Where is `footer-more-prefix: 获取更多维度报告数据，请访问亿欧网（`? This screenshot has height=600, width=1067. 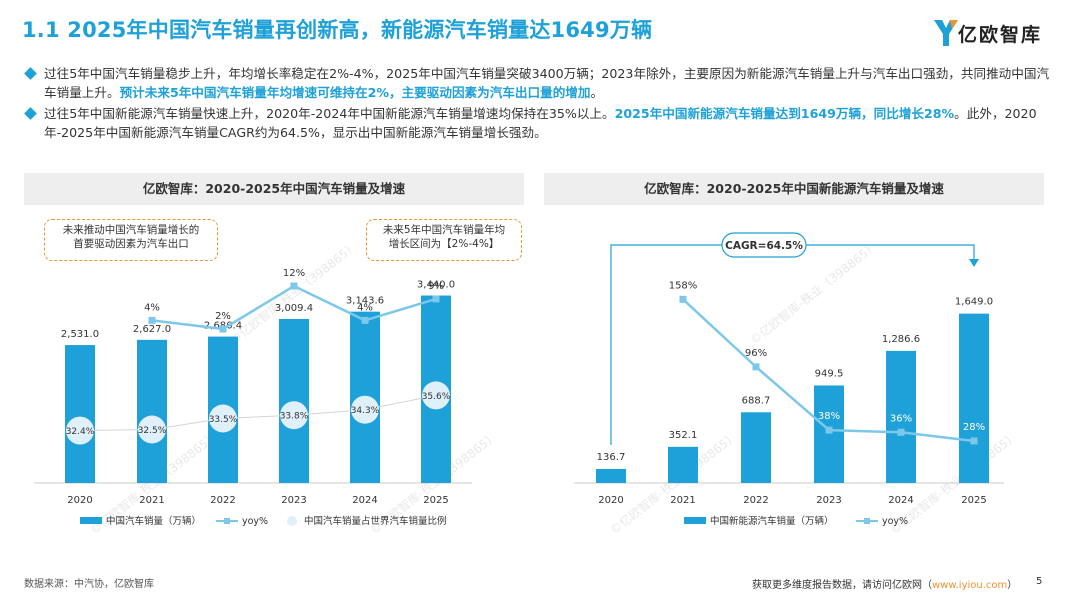
footer-more-prefix: 获取更多维度报告数据，请访问亿欧网（ is located at coordinates (842, 585).